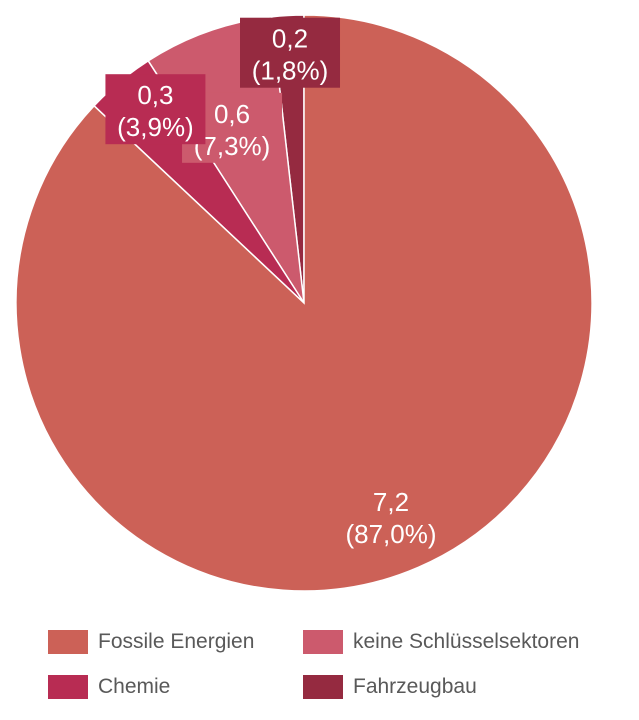 Image resolution: width=639 pixels, height=720 pixels. Describe the element at coordinates (155, 127) in the screenshot. I see `slice-label-chemie-percent: (3,9%)` at that location.